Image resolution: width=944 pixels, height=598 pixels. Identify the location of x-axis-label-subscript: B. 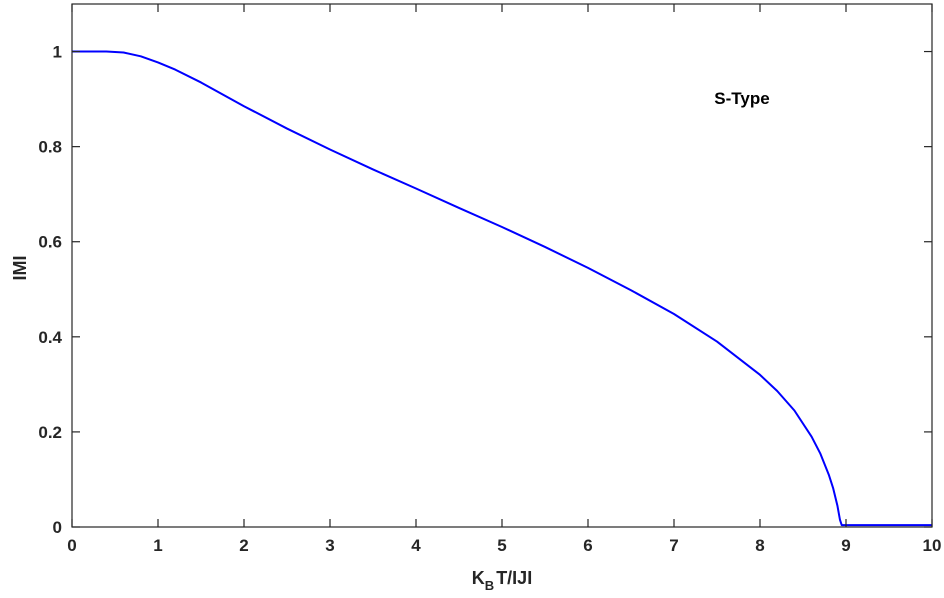
(489, 585).